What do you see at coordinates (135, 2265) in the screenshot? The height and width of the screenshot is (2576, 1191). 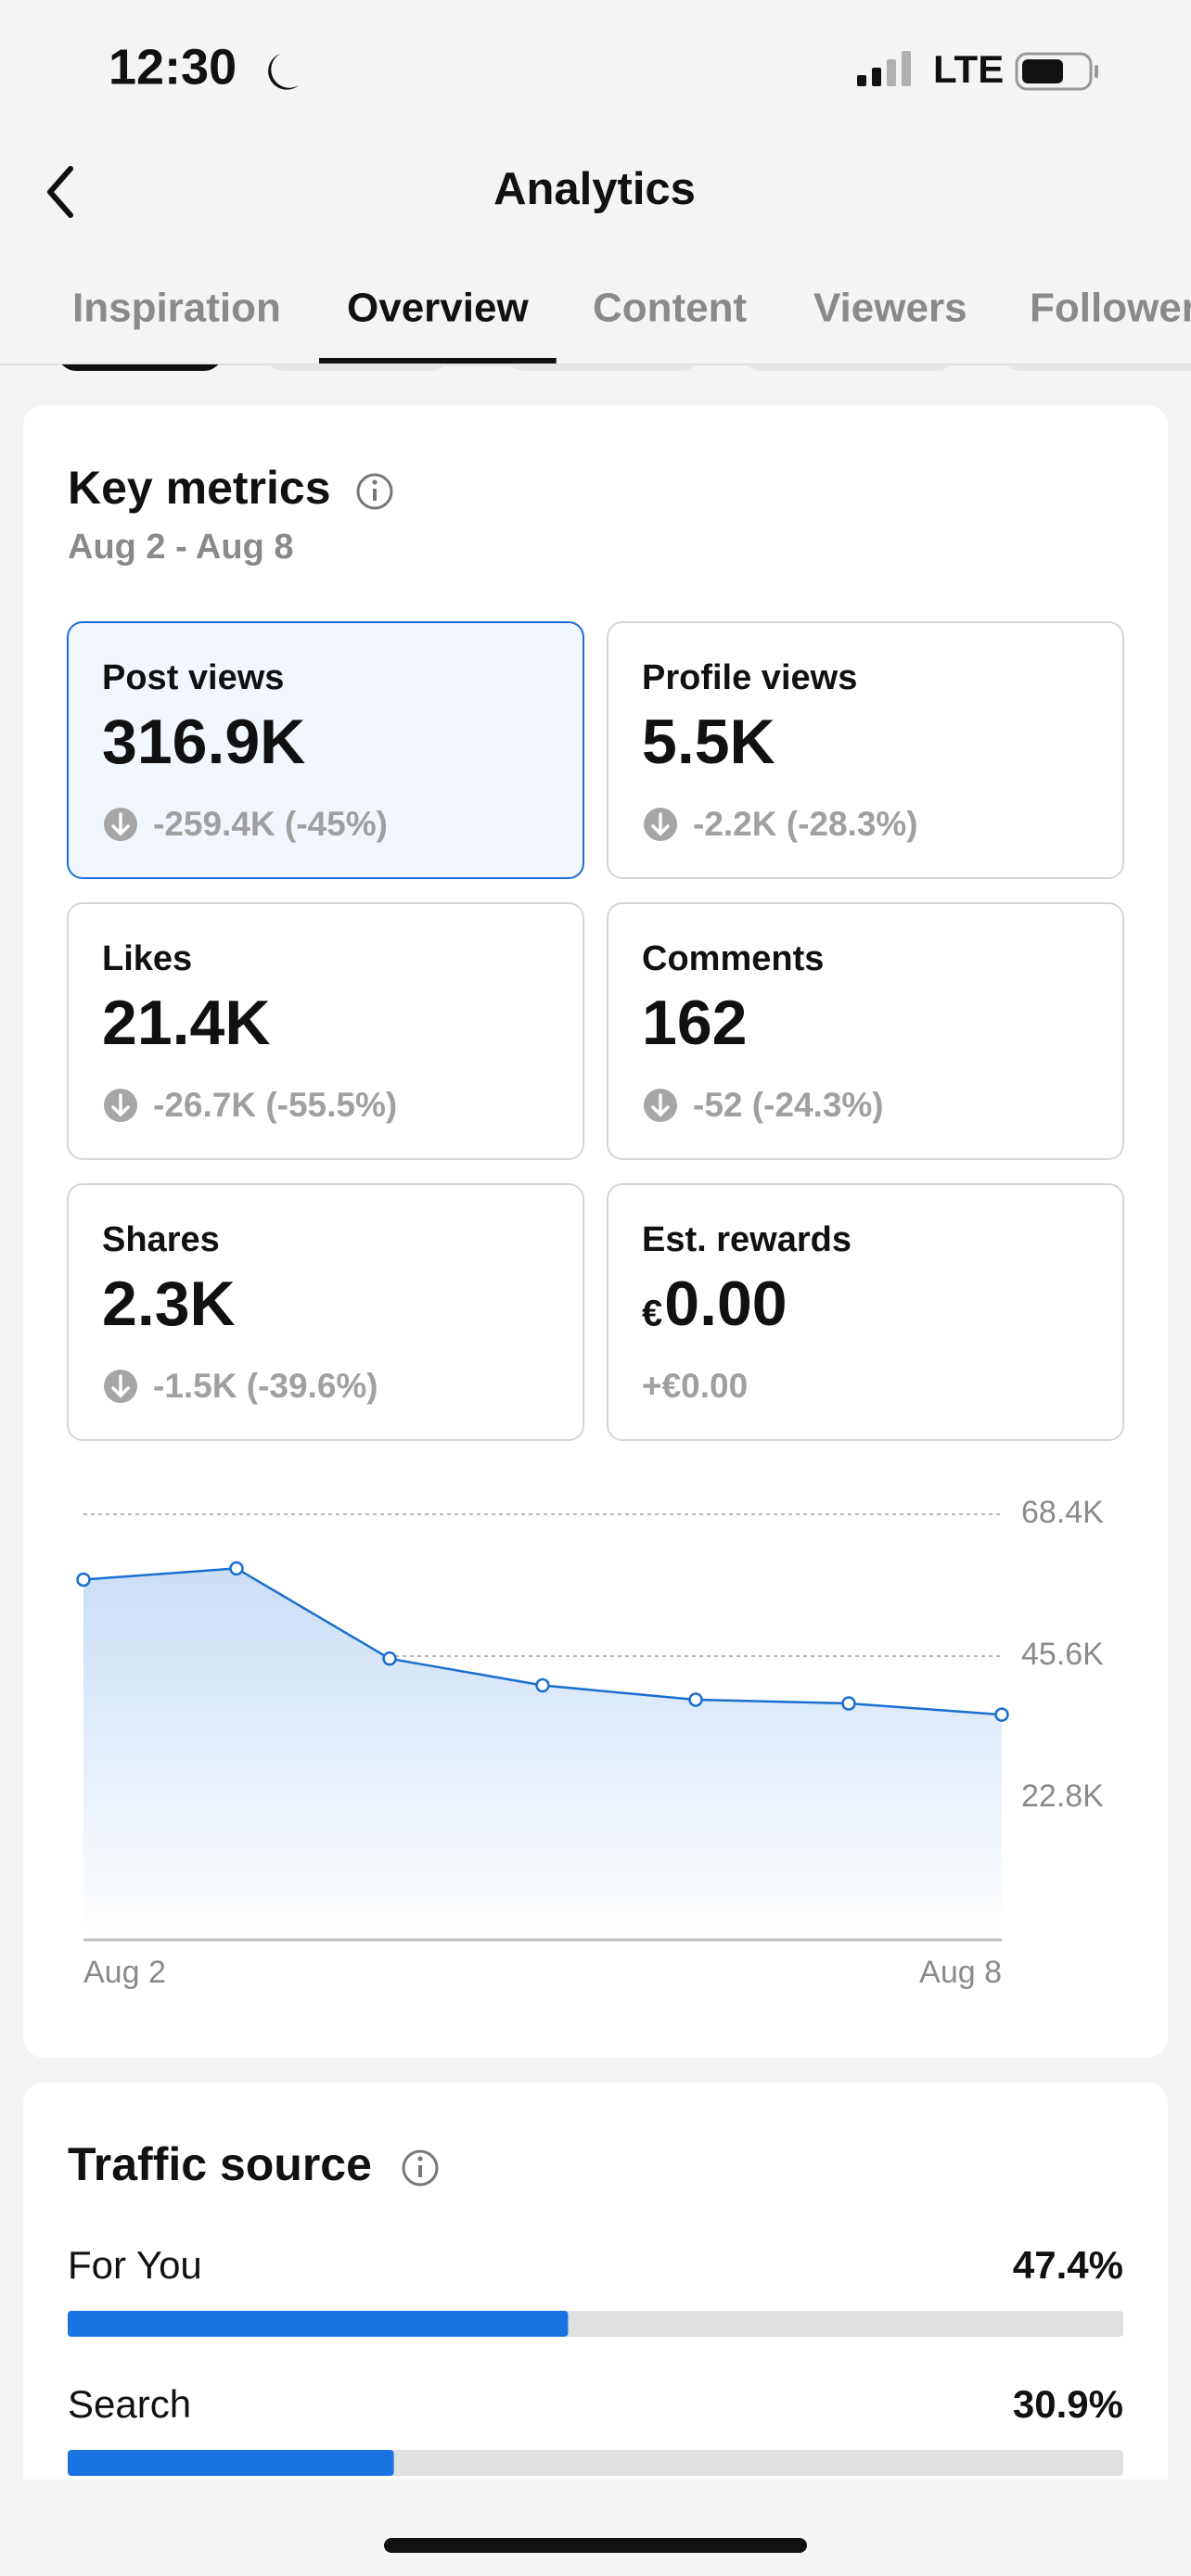 I see `traffic-label: For You` at bounding box center [135, 2265].